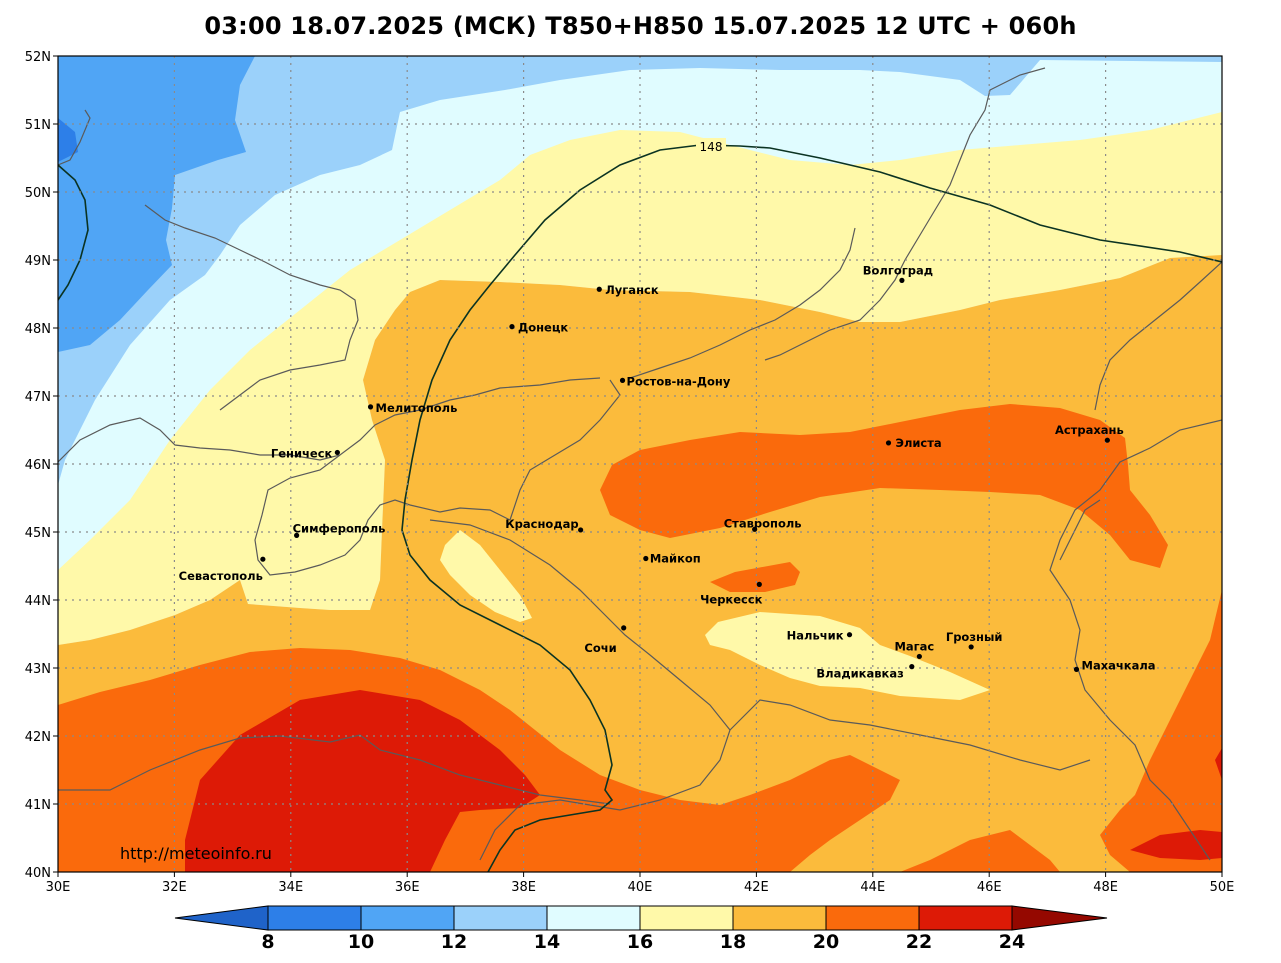 The width and height of the screenshot is (1281, 963). Describe the element at coordinates (1080, 530) in the screenshot. I see `river-terek` at that location.